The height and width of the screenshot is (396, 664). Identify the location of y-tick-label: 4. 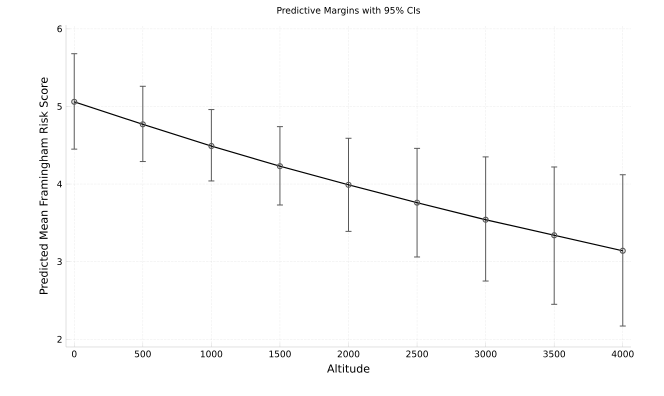
(59, 184).